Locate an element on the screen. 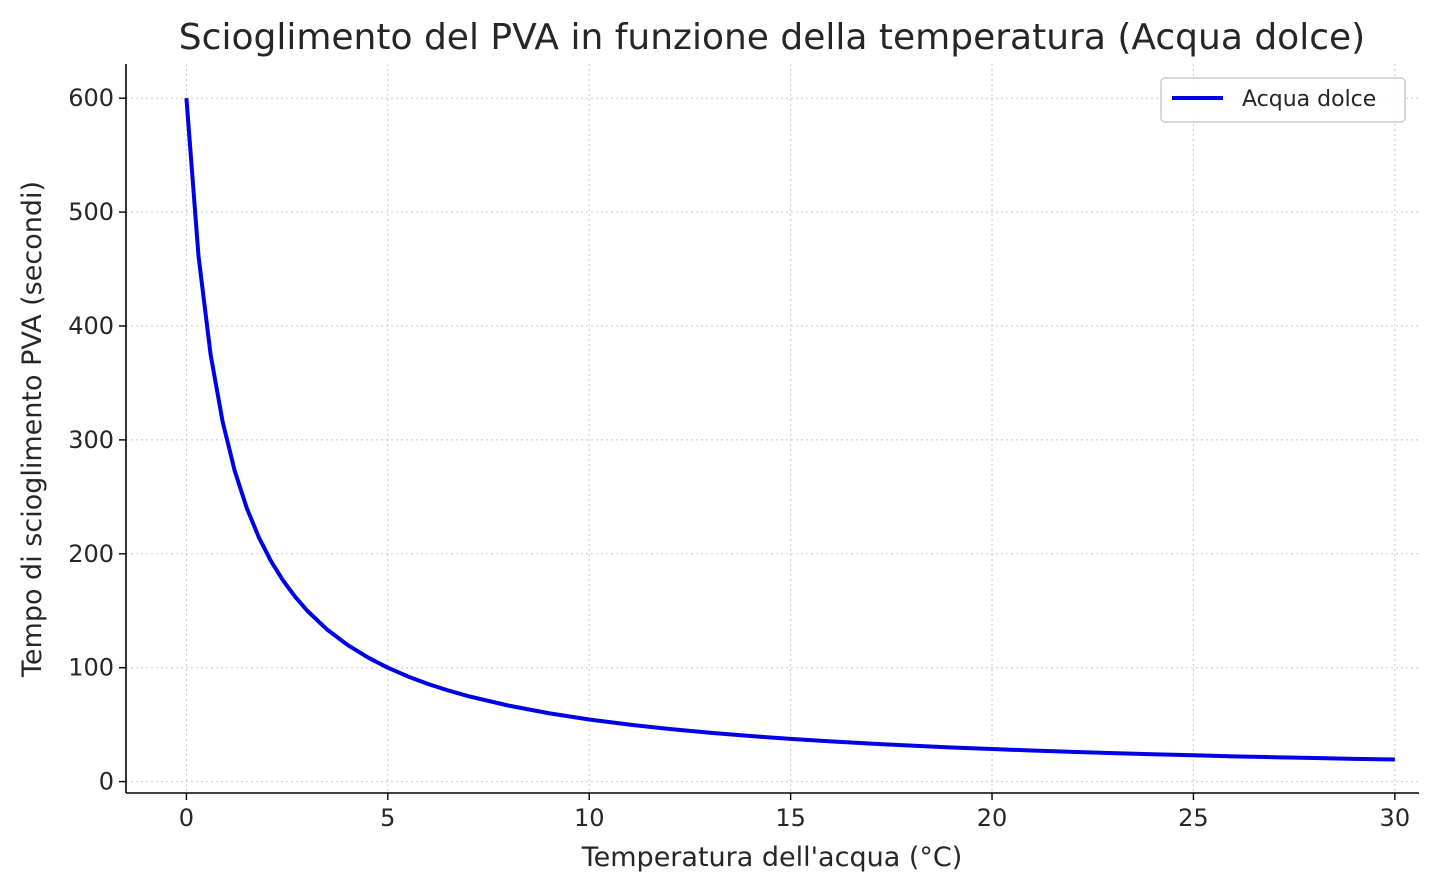  y-axis-ticks: 0 100 200 300 400 500 600 is located at coordinates (97, 440).